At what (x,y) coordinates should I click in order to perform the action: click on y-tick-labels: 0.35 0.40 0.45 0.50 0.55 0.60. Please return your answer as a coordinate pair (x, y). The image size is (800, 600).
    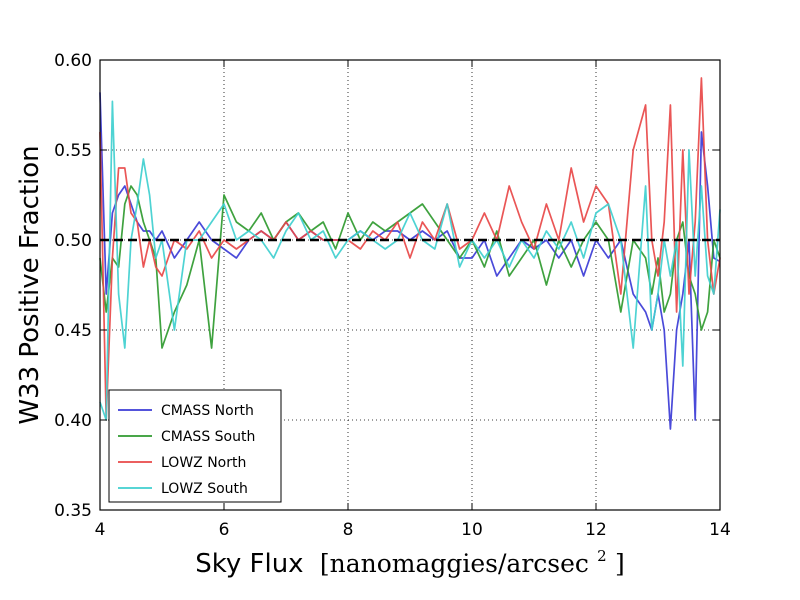
    Looking at the image, I should click on (73, 286).